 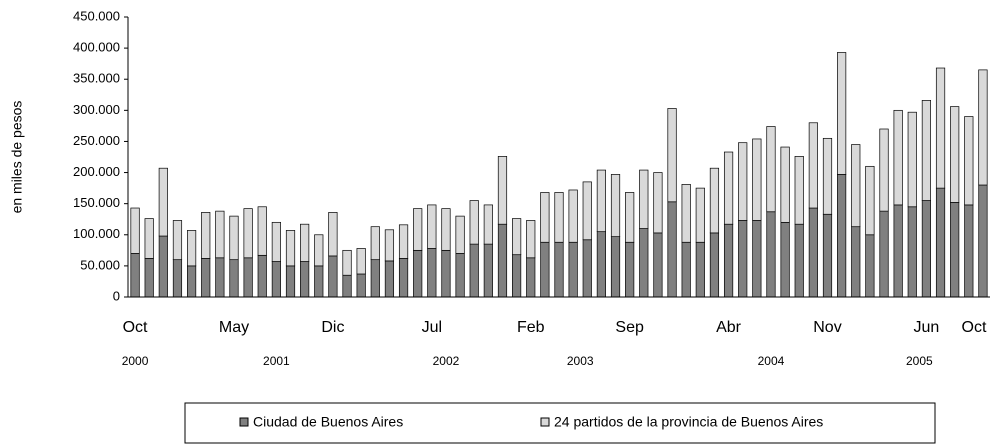 What do you see at coordinates (100, 264) in the screenshot?
I see `y-tick-label: 50.000` at bounding box center [100, 264].